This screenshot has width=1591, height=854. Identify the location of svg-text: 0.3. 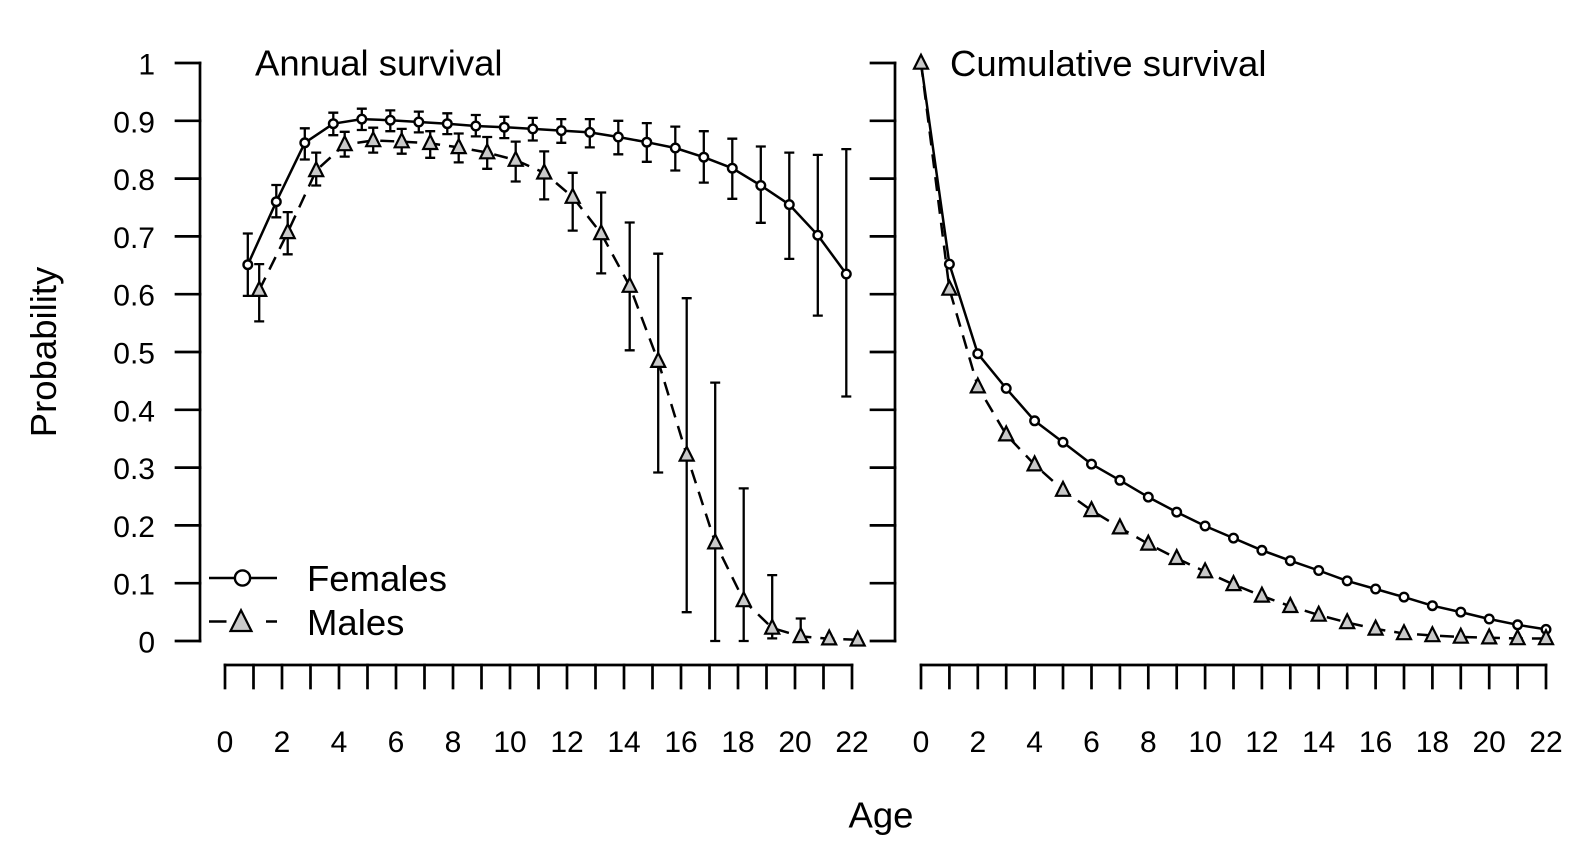
(134, 469).